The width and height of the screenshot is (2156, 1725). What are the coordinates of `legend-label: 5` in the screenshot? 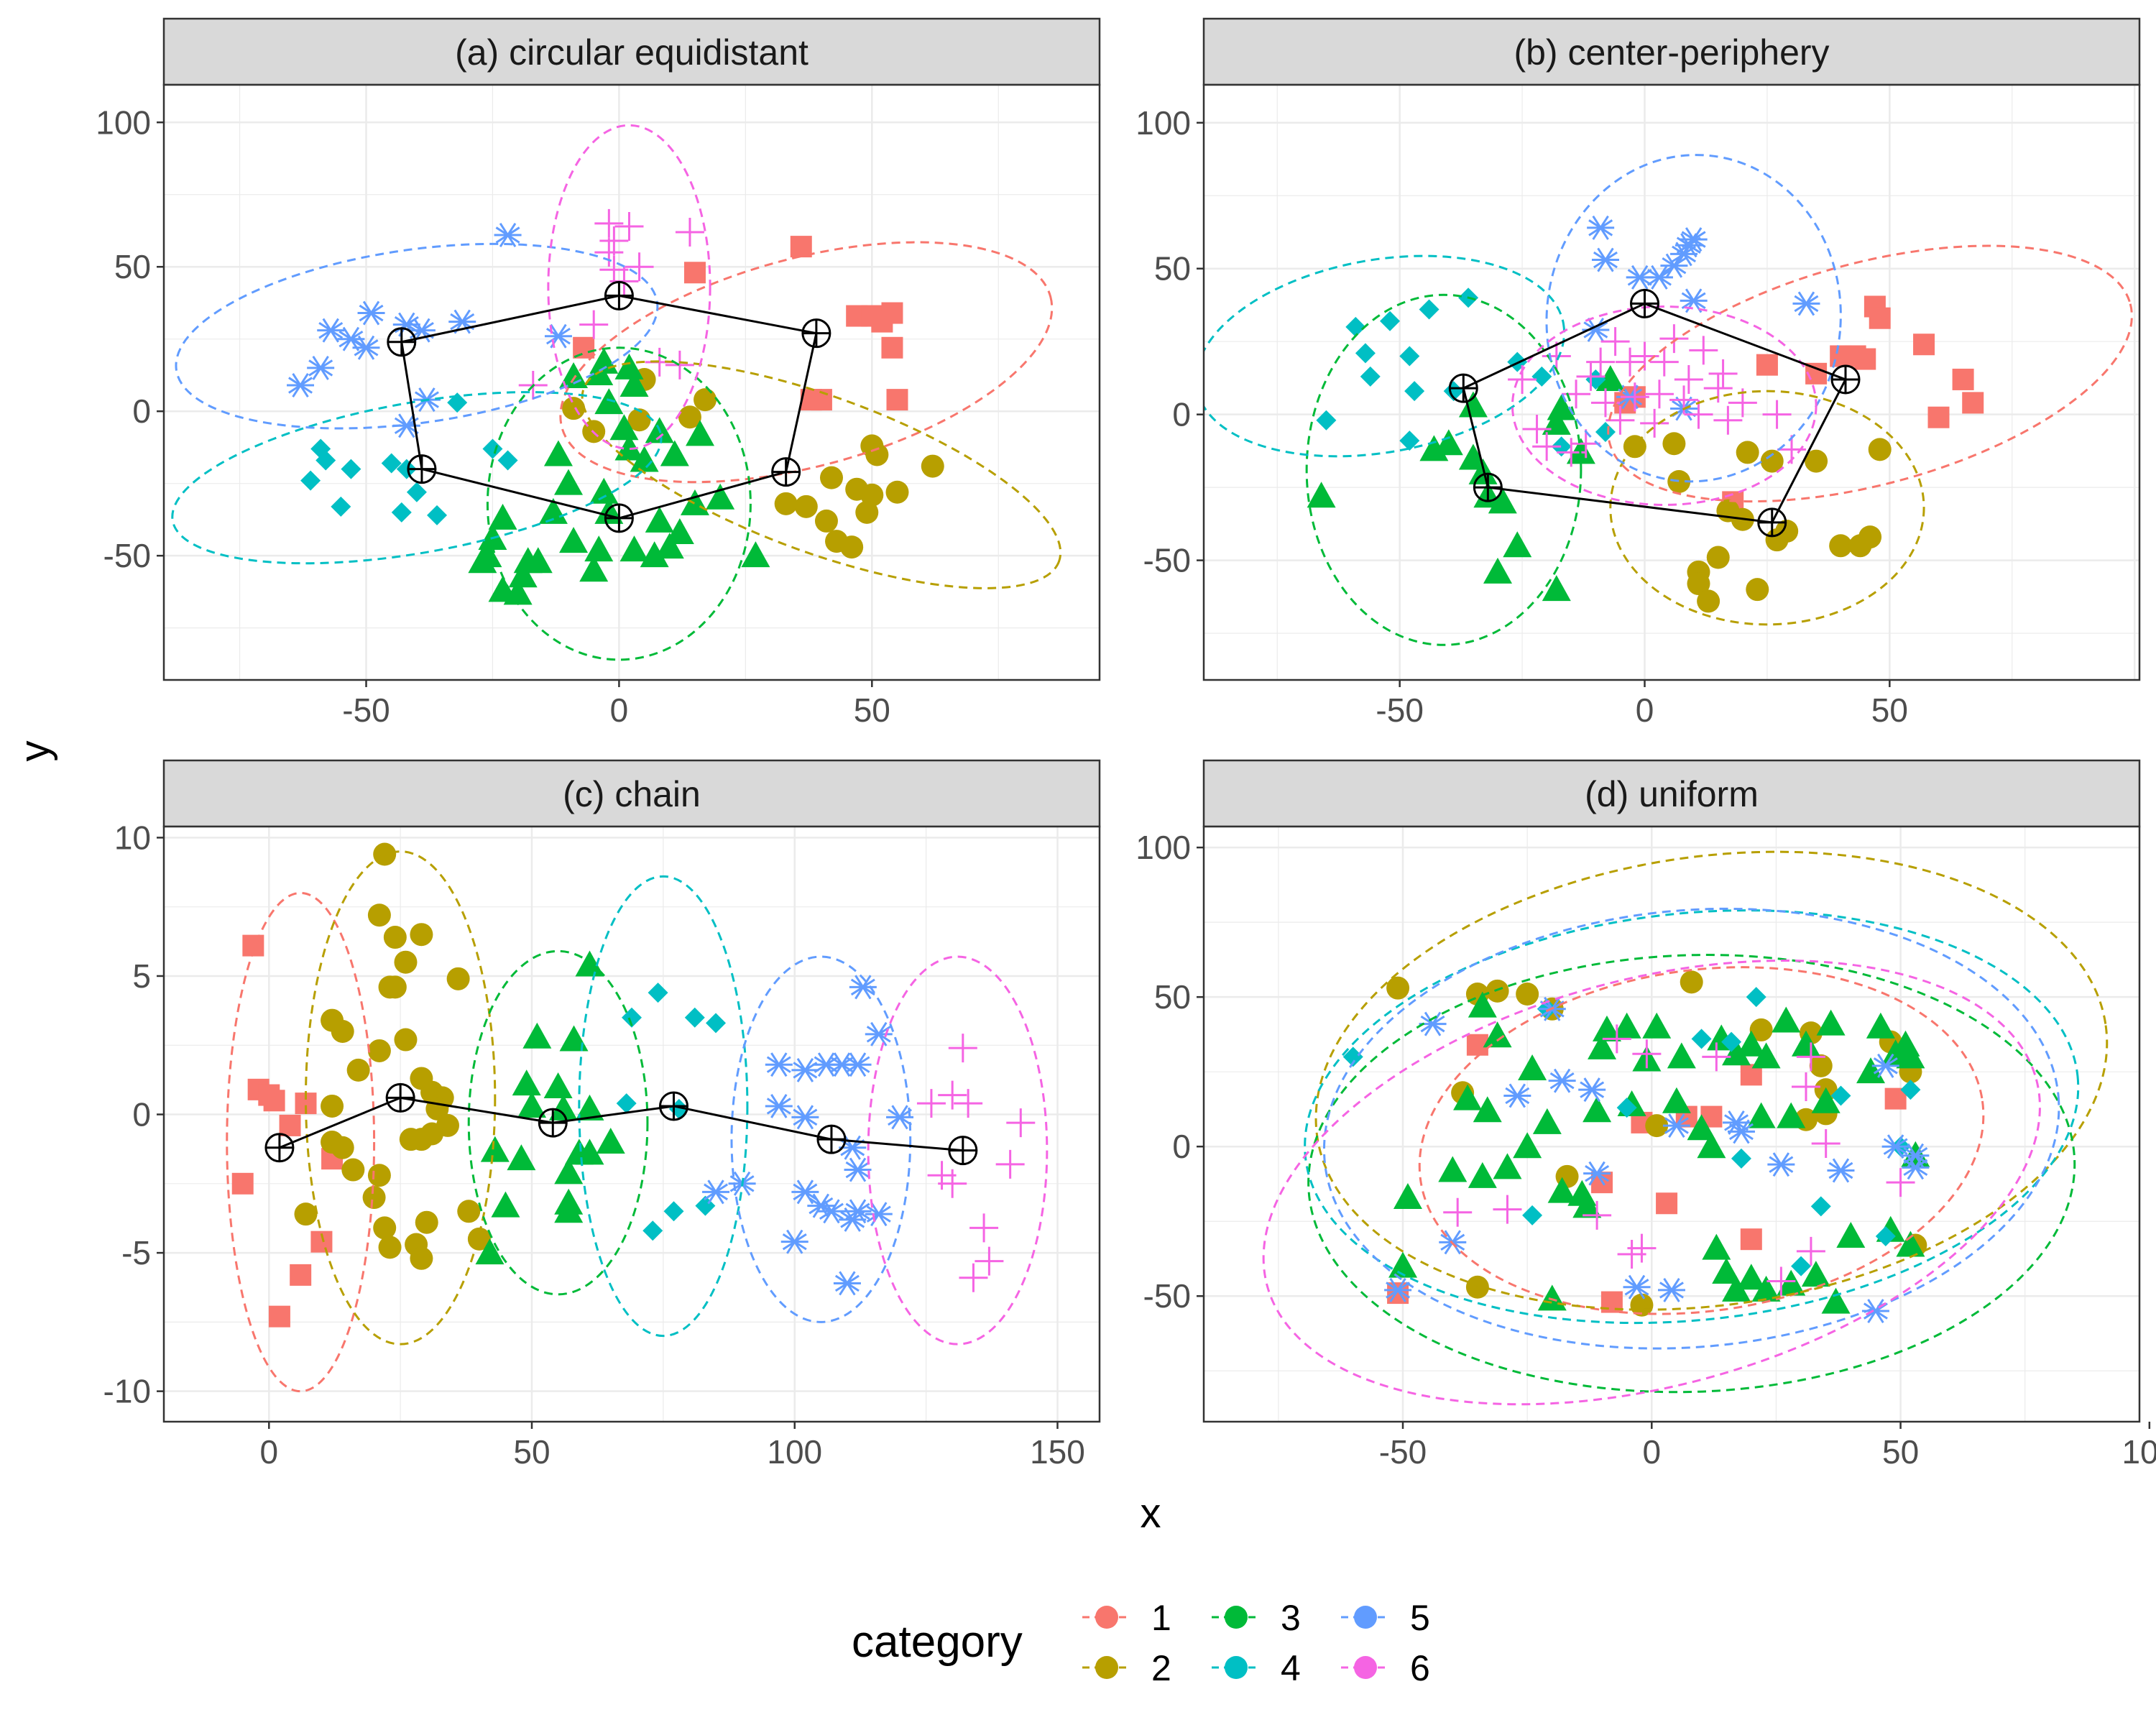 It's located at (1420, 1618).